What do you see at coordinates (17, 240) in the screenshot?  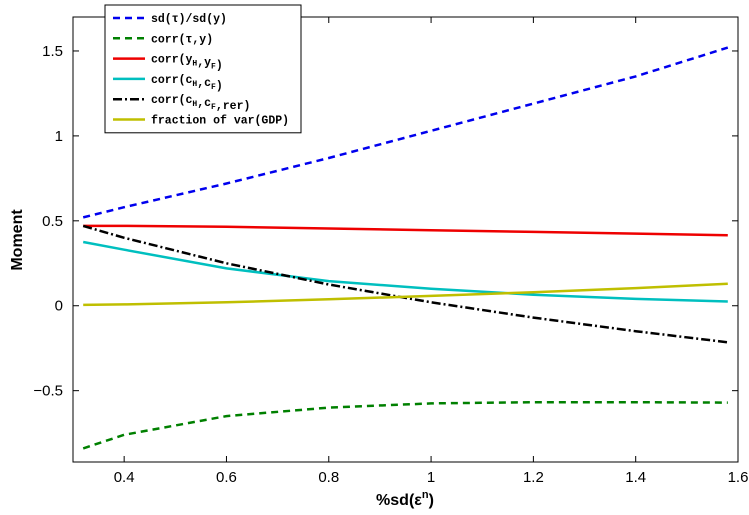 I see `y-axis-label: Moment` at bounding box center [17, 240].